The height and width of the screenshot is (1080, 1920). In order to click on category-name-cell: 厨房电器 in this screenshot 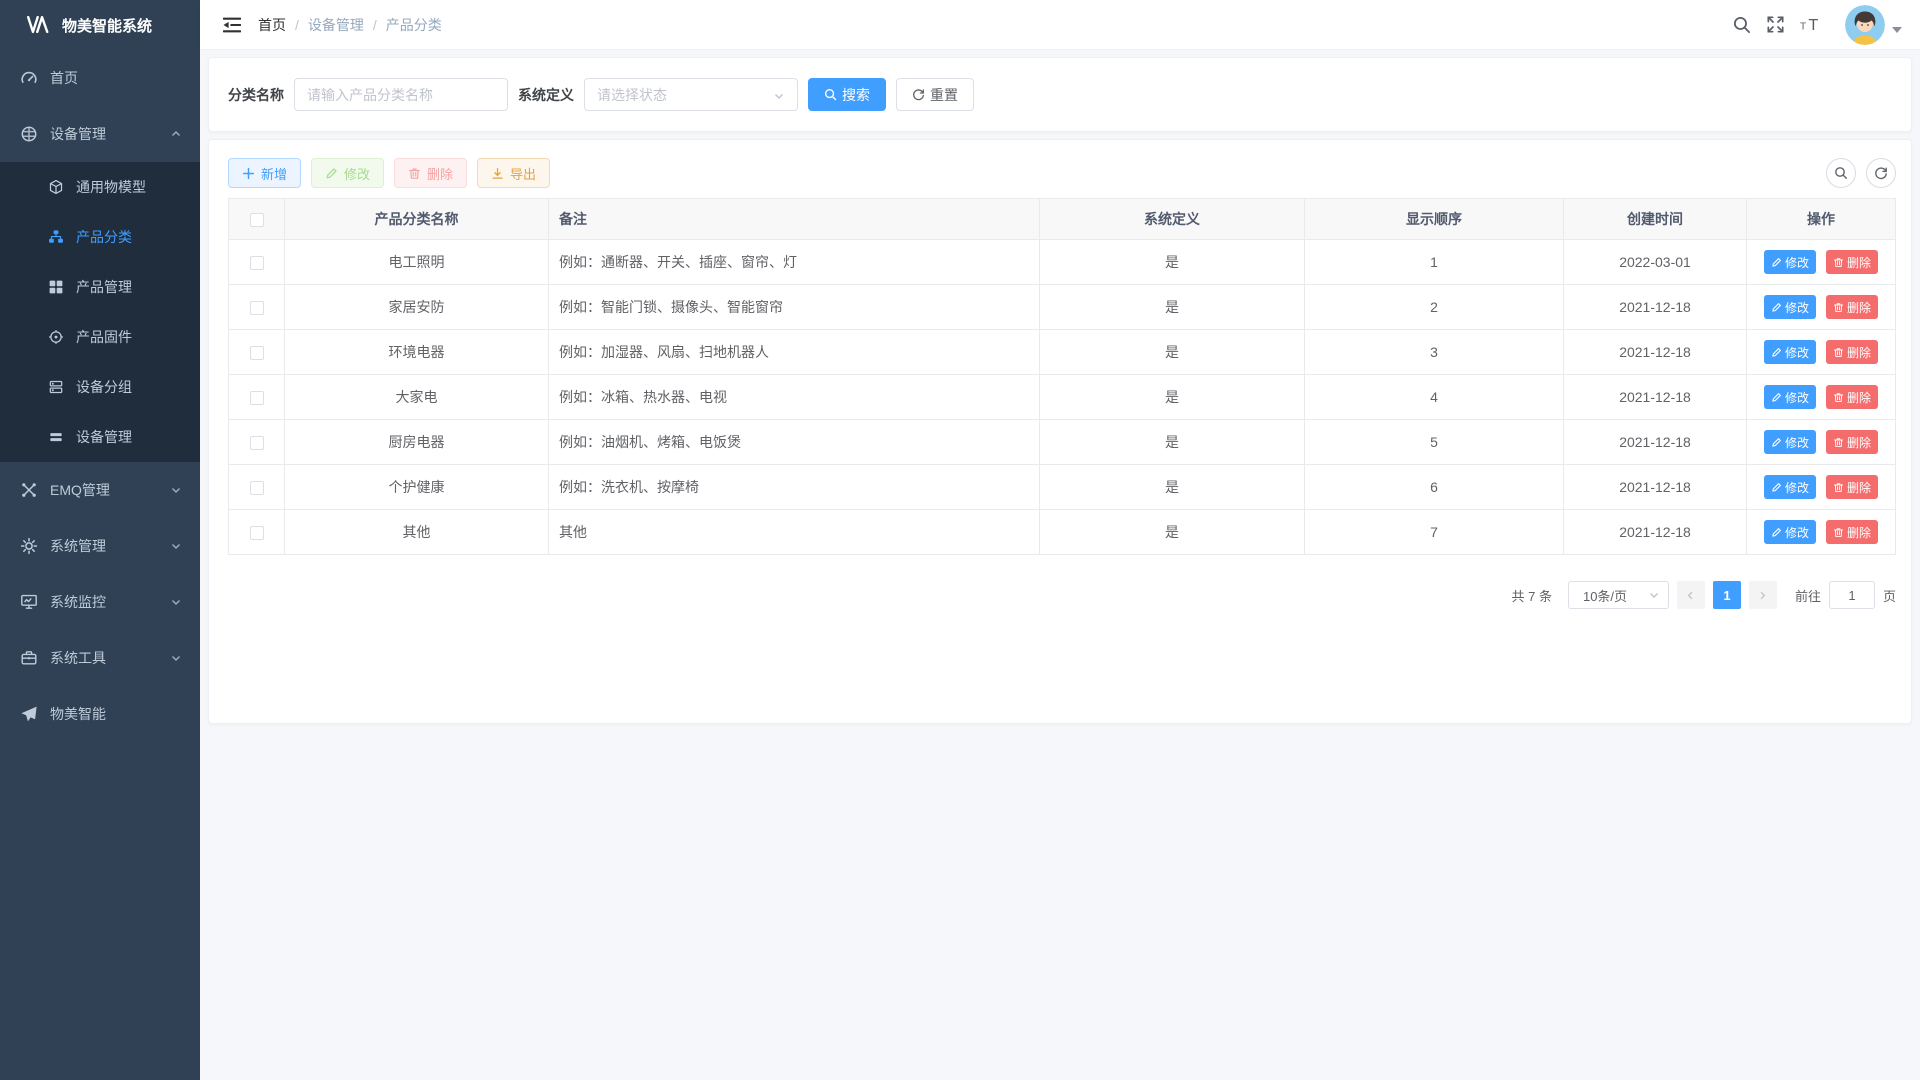, I will do `click(416, 442)`.